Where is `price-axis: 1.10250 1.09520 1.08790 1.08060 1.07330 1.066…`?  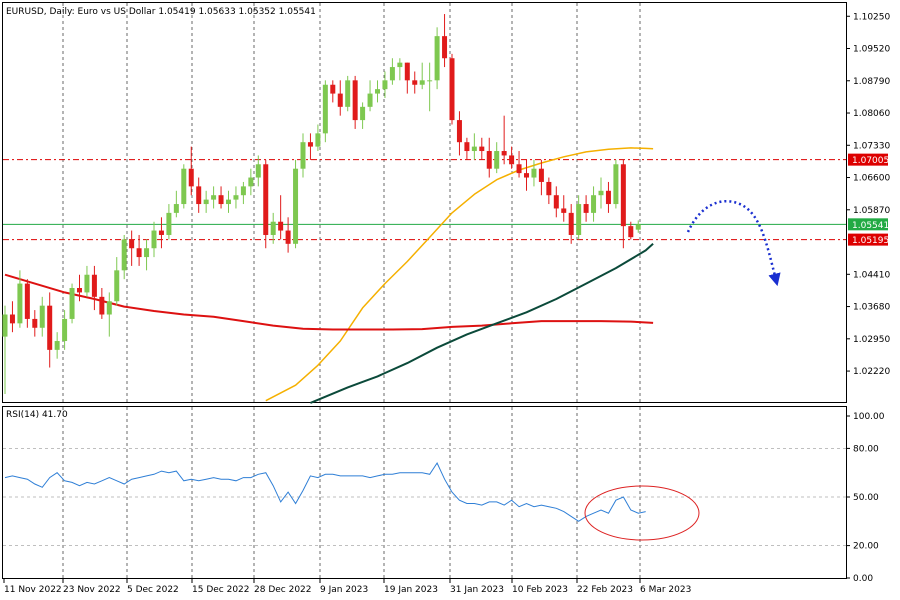
price-axis: 1.10250 1.09520 1.08790 1.08060 1.07330 1.066… is located at coordinates (868, 194).